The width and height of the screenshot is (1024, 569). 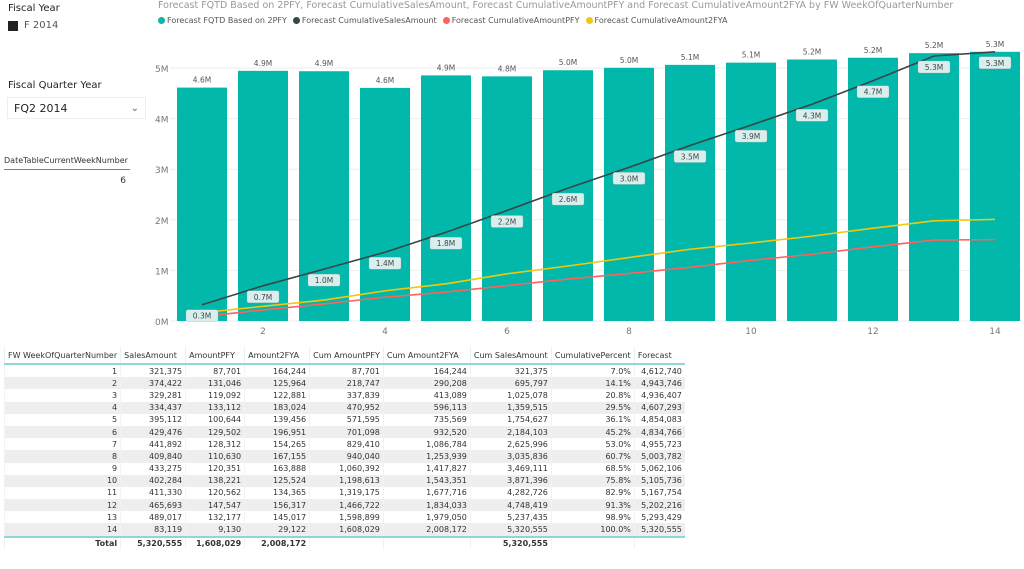 I want to click on table-cell: 5,237,435, so click(x=510, y=517).